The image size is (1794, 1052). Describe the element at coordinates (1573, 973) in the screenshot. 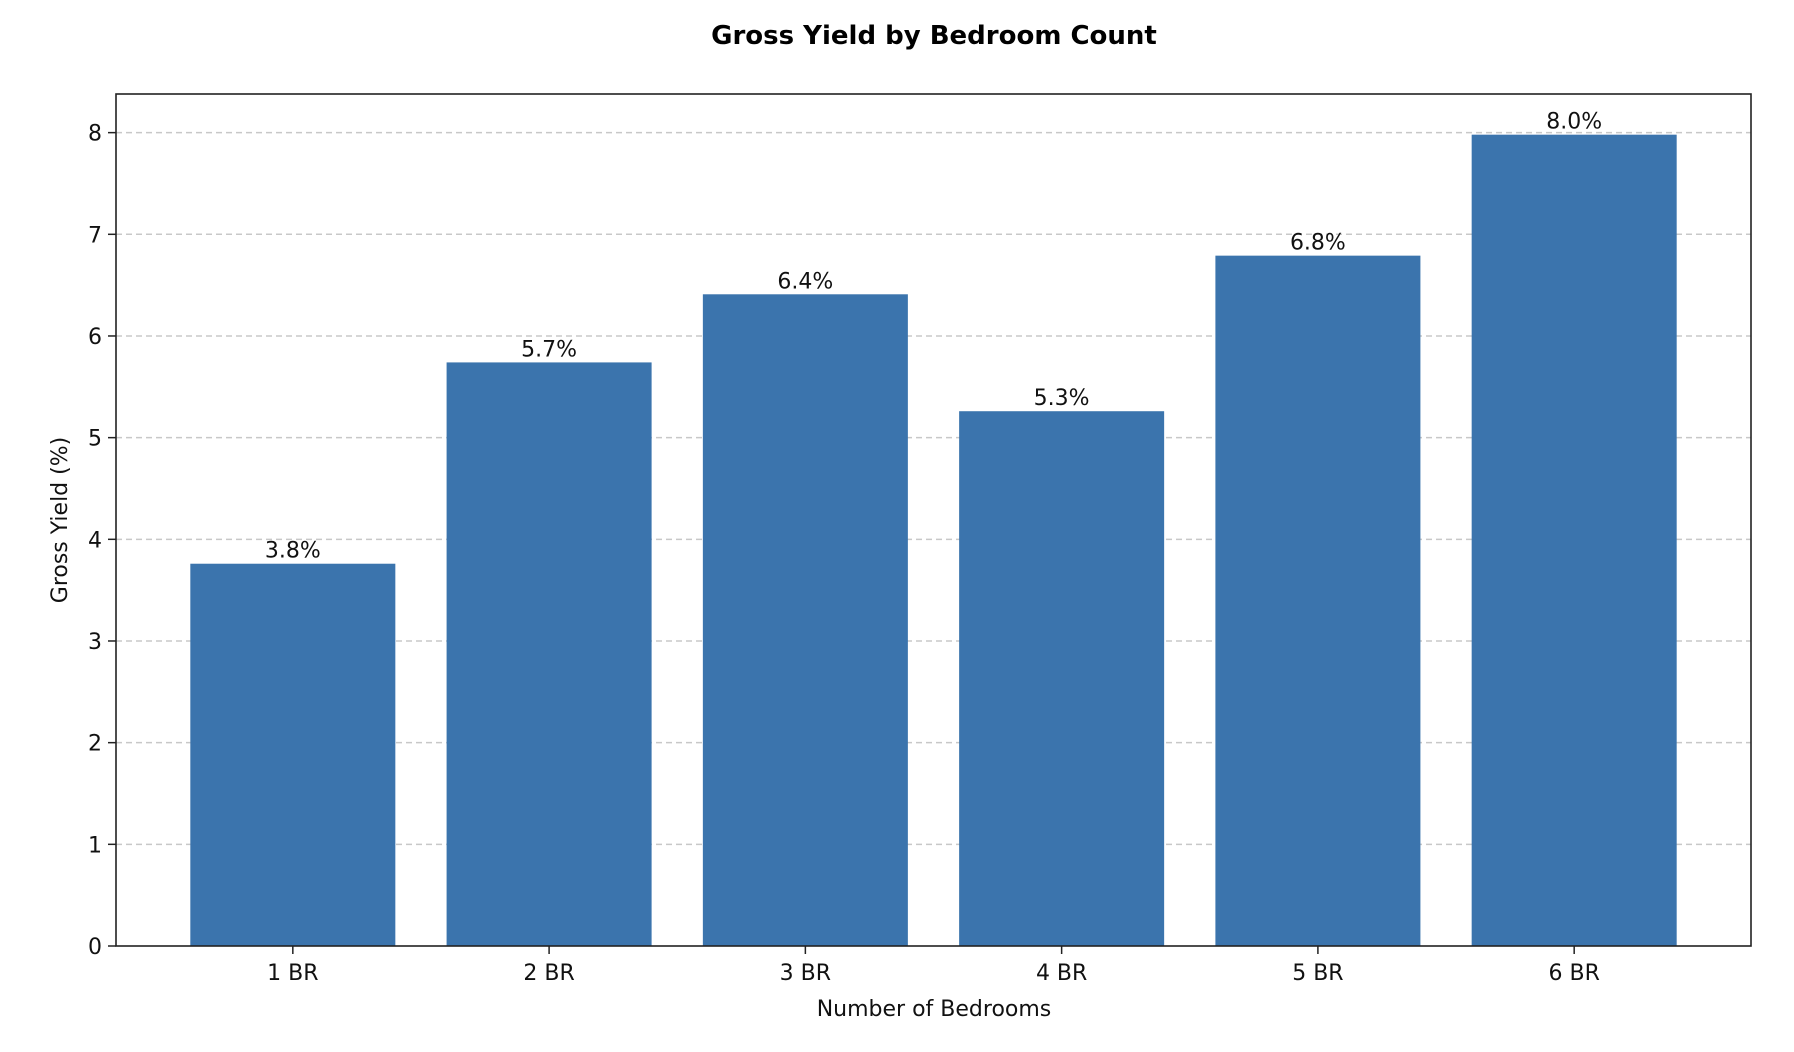

I see `x-tick-label: 6 BR` at that location.